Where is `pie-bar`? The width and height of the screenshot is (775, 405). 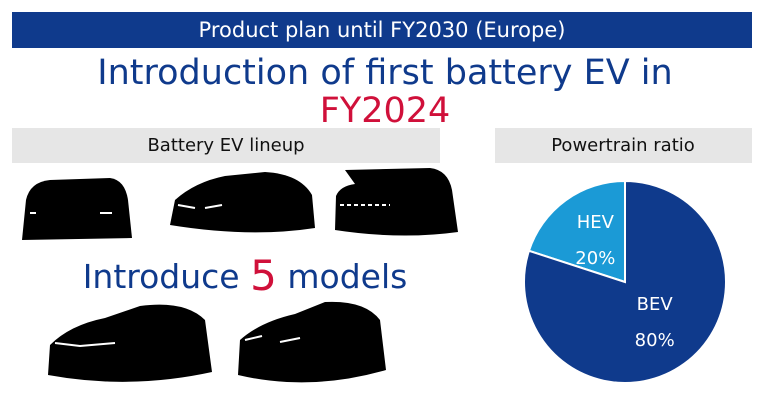 pie-bar is located at coordinates (623, 145).